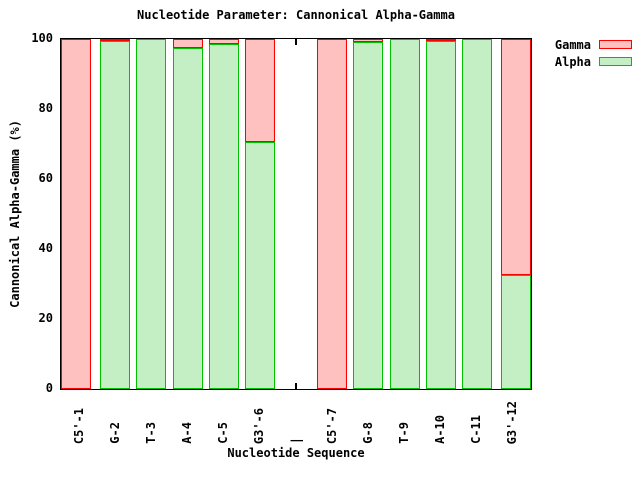 Image resolution: width=640 pixels, height=480 pixels. What do you see at coordinates (45, 178) in the screenshot?
I see `y-tick-label: 60` at bounding box center [45, 178].